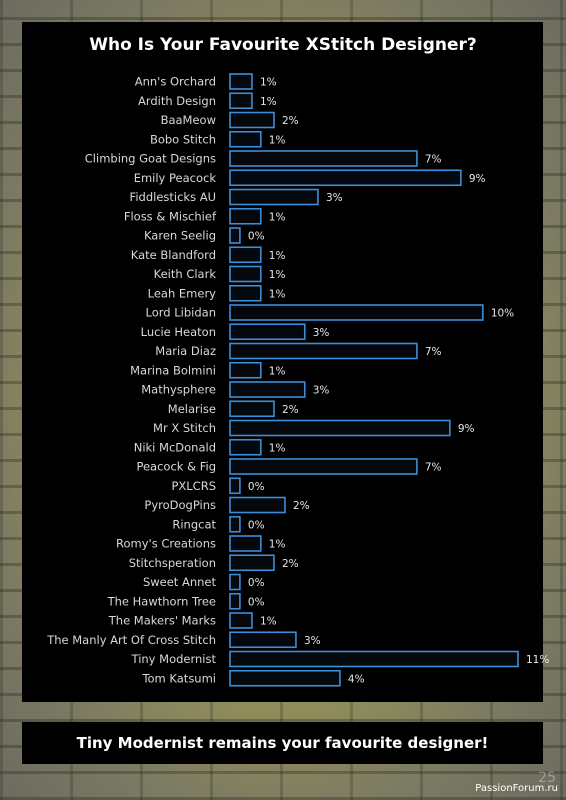  I want to click on category-label: Ringcat, so click(194, 524).